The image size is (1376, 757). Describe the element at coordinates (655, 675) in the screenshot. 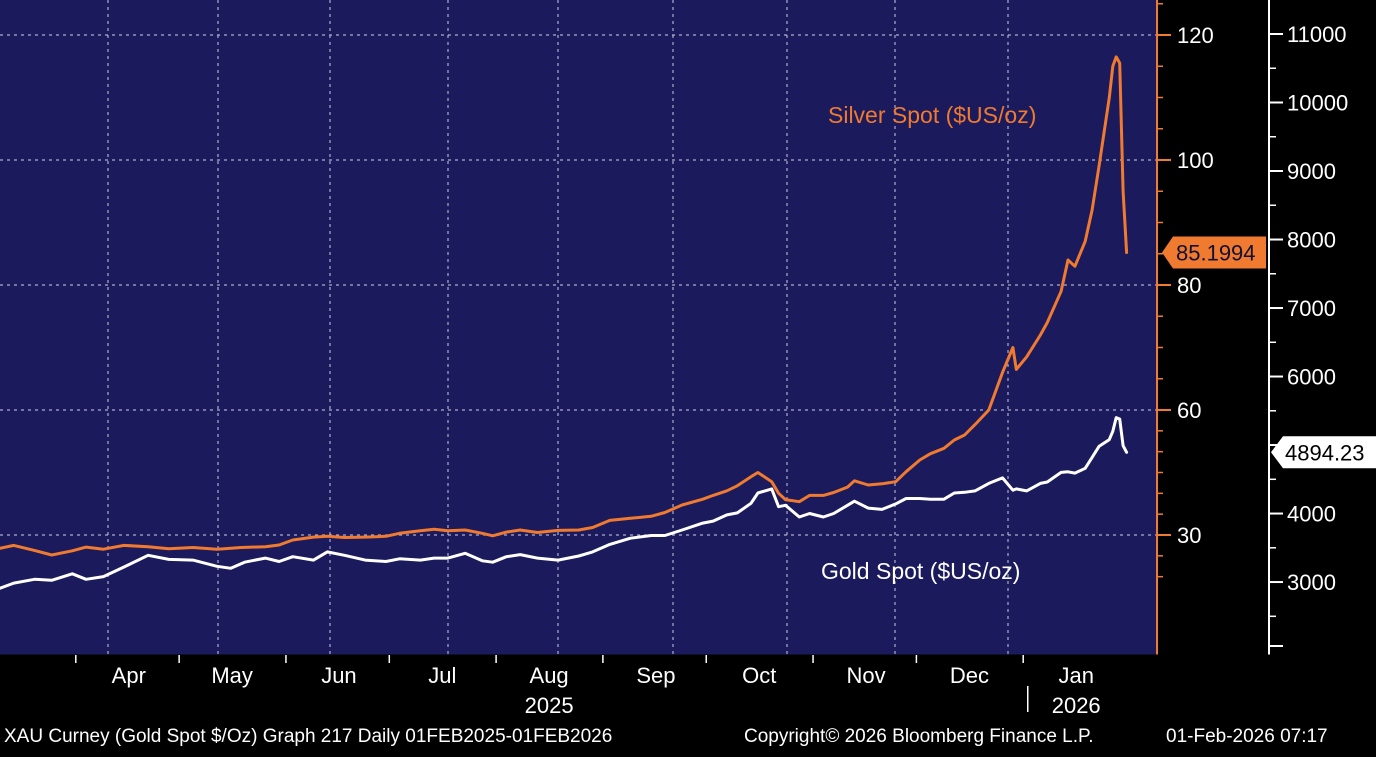

I see `x-axis-month-label: Sep` at that location.